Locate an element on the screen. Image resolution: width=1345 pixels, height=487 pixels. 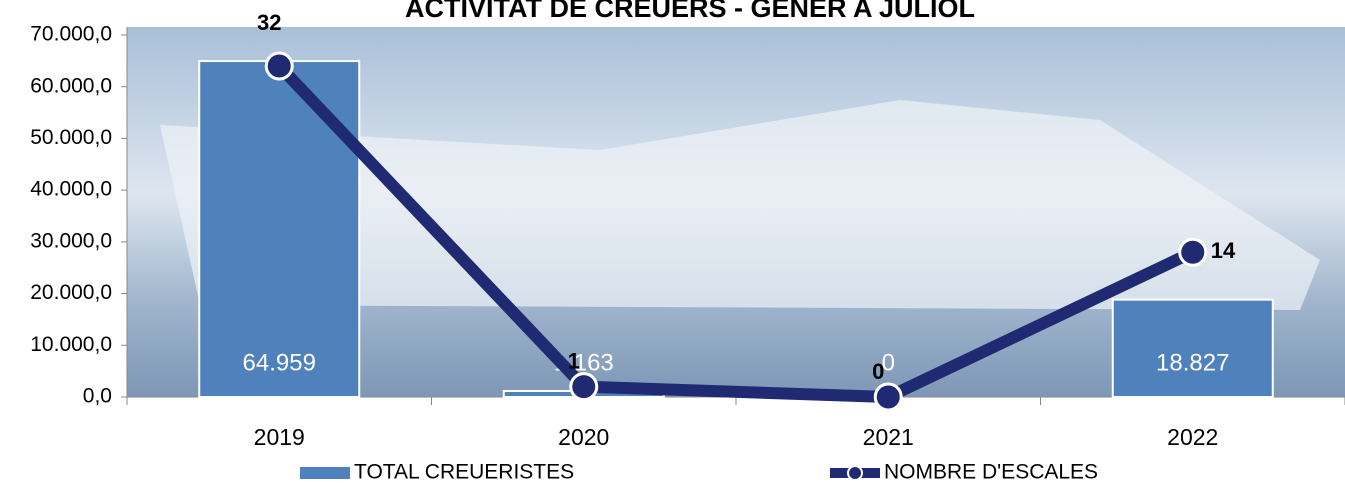
legend-swatch is located at coordinates (325, 473).